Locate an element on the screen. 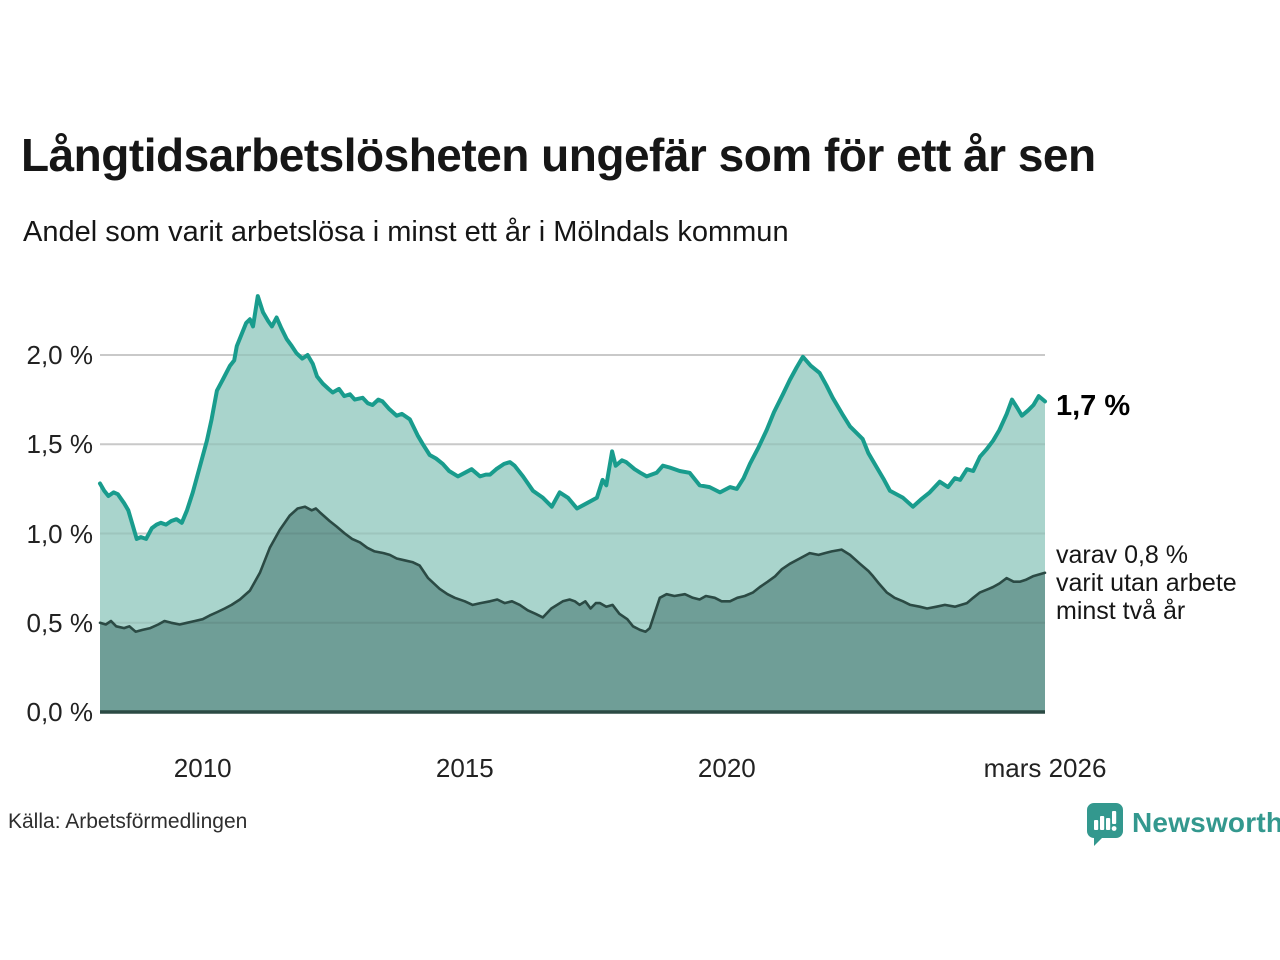 This screenshot has width=1280, height=960. newsworthy-icon is located at coordinates (1105, 824).